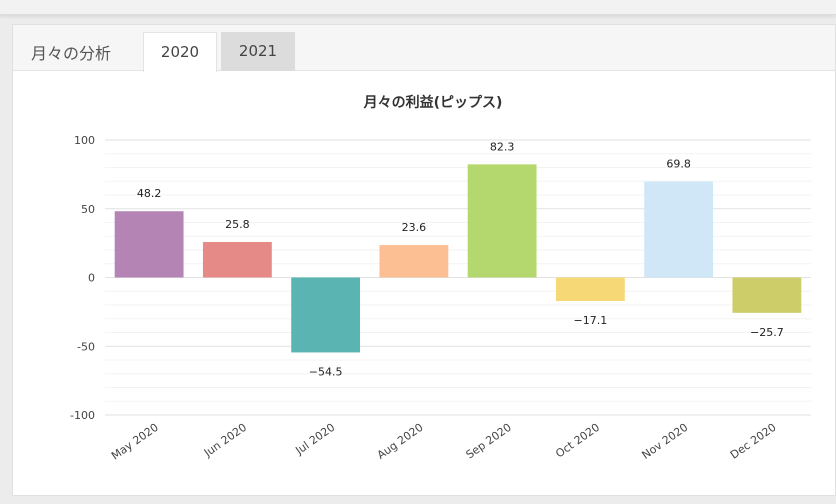 The width and height of the screenshot is (836, 504). Describe the element at coordinates (414, 227) in the screenshot. I see `data-label: 23.6` at that location.